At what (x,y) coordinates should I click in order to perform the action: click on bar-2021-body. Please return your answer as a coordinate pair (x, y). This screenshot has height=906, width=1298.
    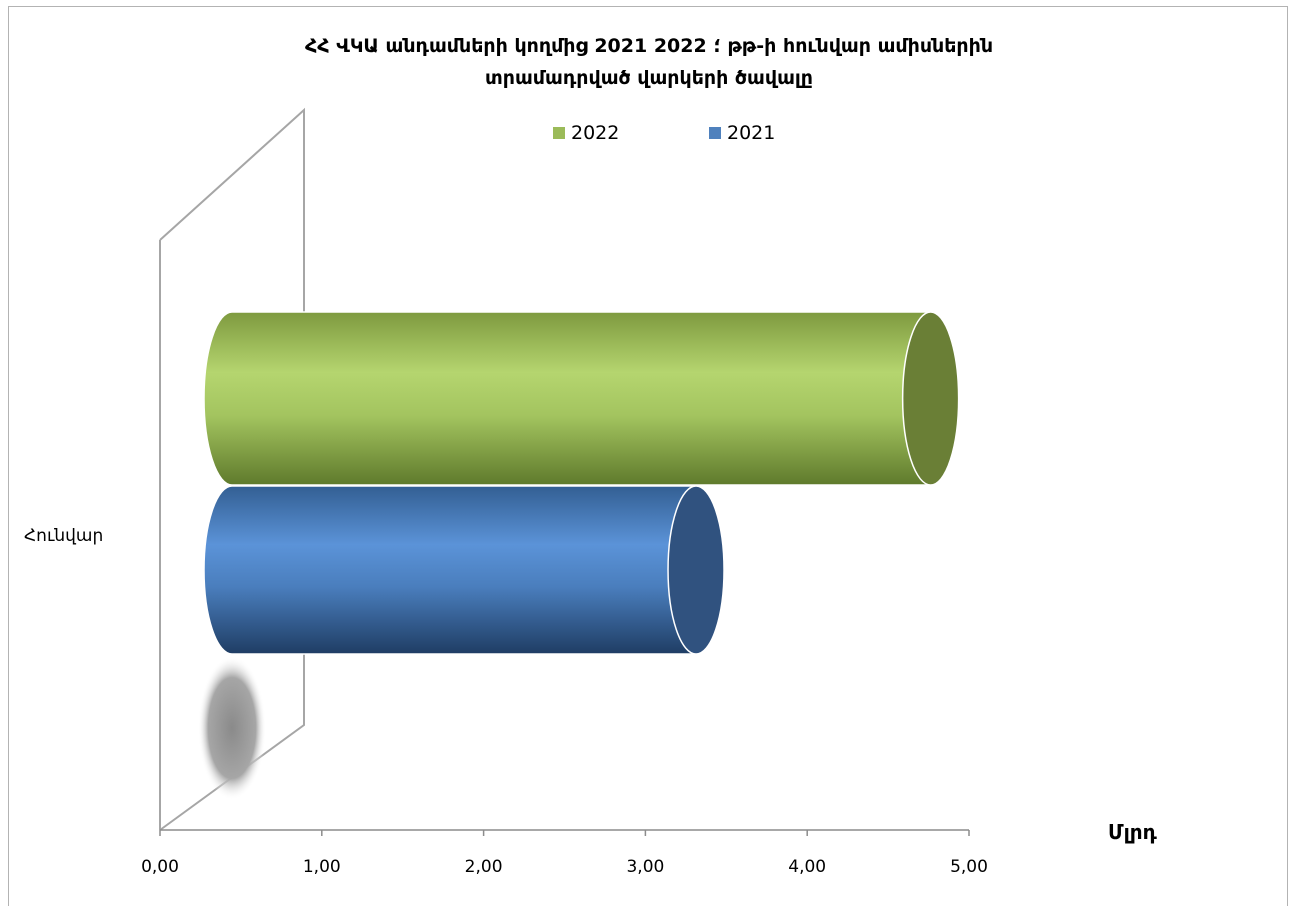
    Looking at the image, I should click on (464, 570).